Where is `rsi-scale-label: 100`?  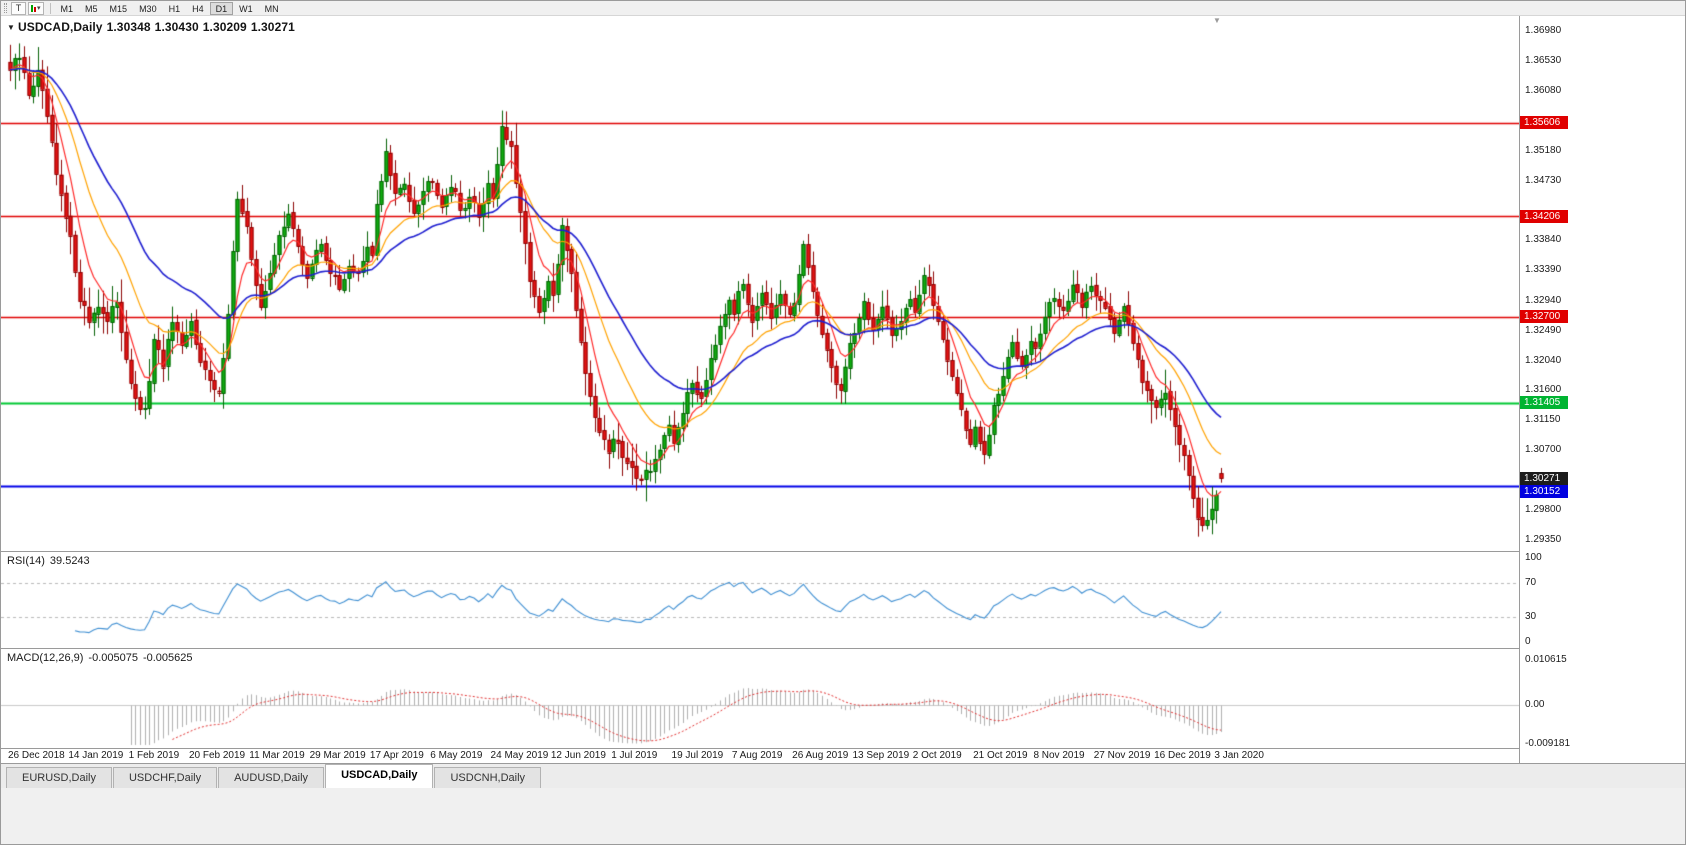
rsi-scale-label: 100 is located at coordinates (1533, 557).